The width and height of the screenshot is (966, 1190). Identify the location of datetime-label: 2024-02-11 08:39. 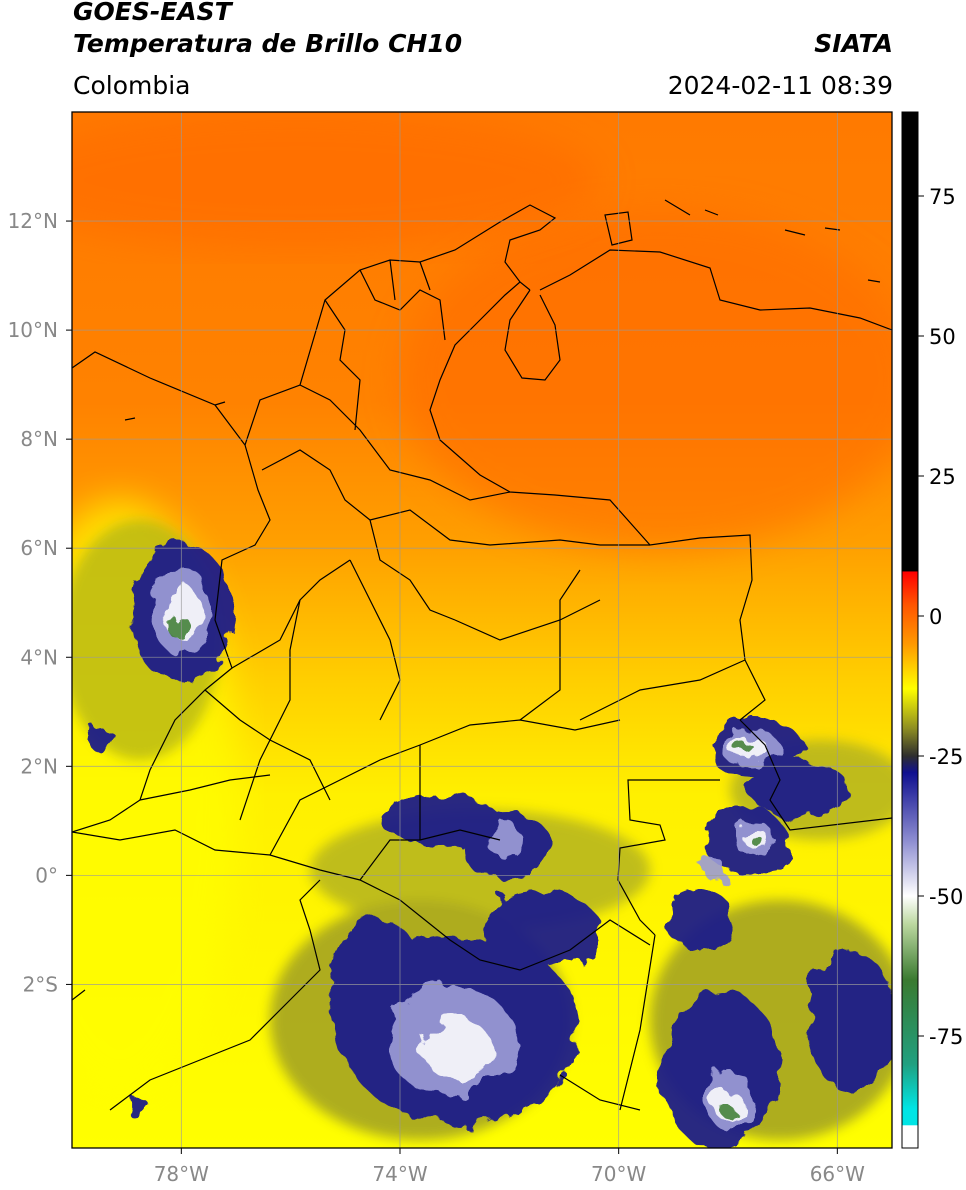
(780, 85).